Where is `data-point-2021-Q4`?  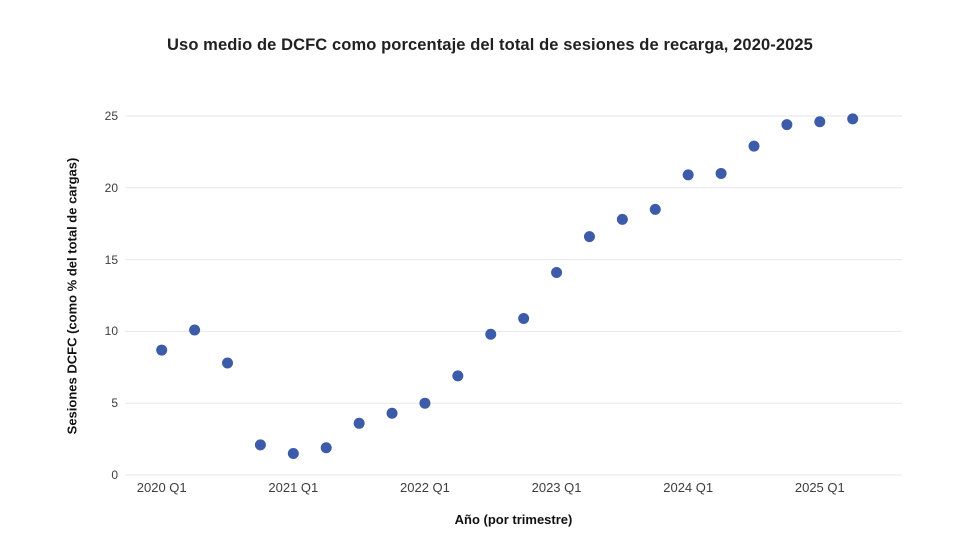
data-point-2021-Q4 is located at coordinates (392, 413).